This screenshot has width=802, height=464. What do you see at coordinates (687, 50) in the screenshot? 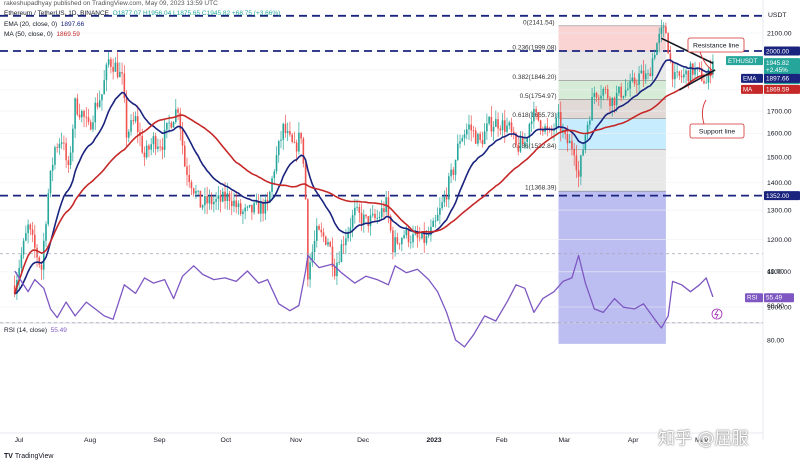
I see `resistance-line` at bounding box center [687, 50].